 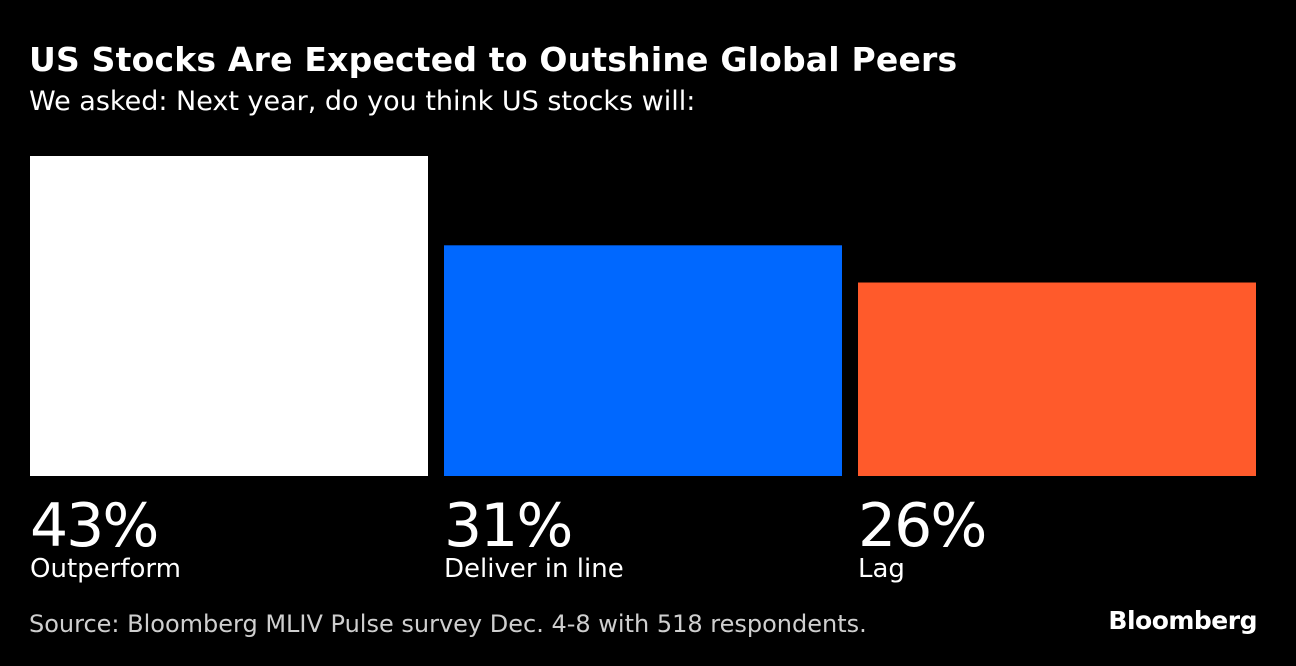 I want to click on bar-category-label: Deliver in line, so click(x=534, y=569).